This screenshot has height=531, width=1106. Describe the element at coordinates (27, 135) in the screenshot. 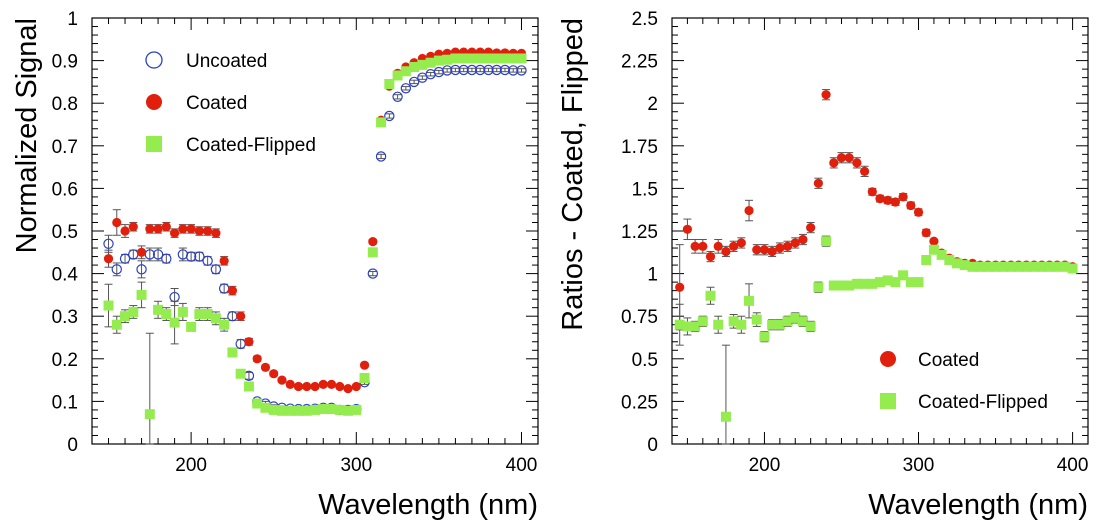

I see `y-axis-title: Normalized Signal` at that location.